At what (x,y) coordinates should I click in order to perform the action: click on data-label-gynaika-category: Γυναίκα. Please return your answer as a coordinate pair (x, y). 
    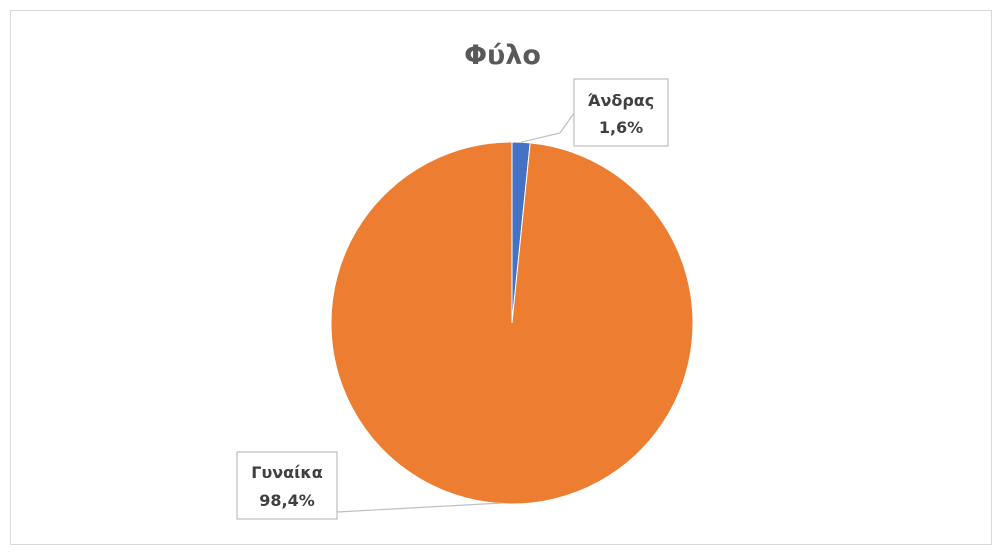
    Looking at the image, I should click on (286, 472).